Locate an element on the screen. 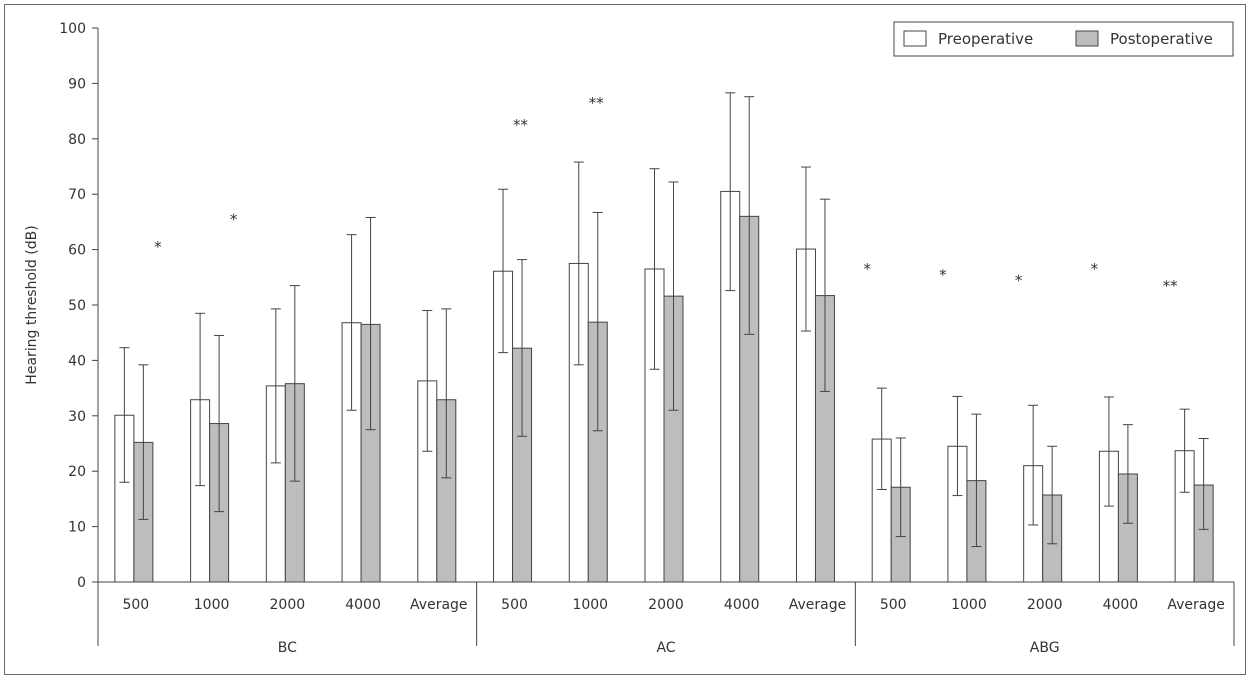 The height and width of the screenshot is (679, 1252). y-tick-label: 30 is located at coordinates (77, 417).